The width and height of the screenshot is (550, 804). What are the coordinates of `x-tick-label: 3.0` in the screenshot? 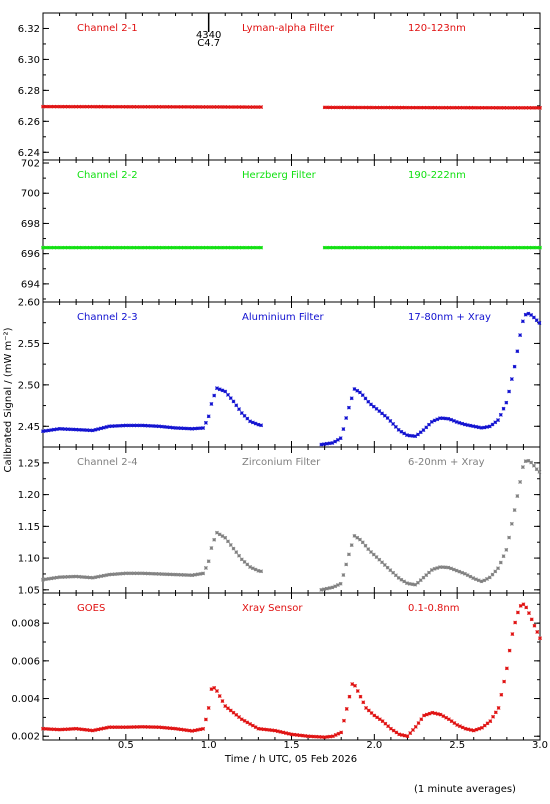 It's located at (540, 745).